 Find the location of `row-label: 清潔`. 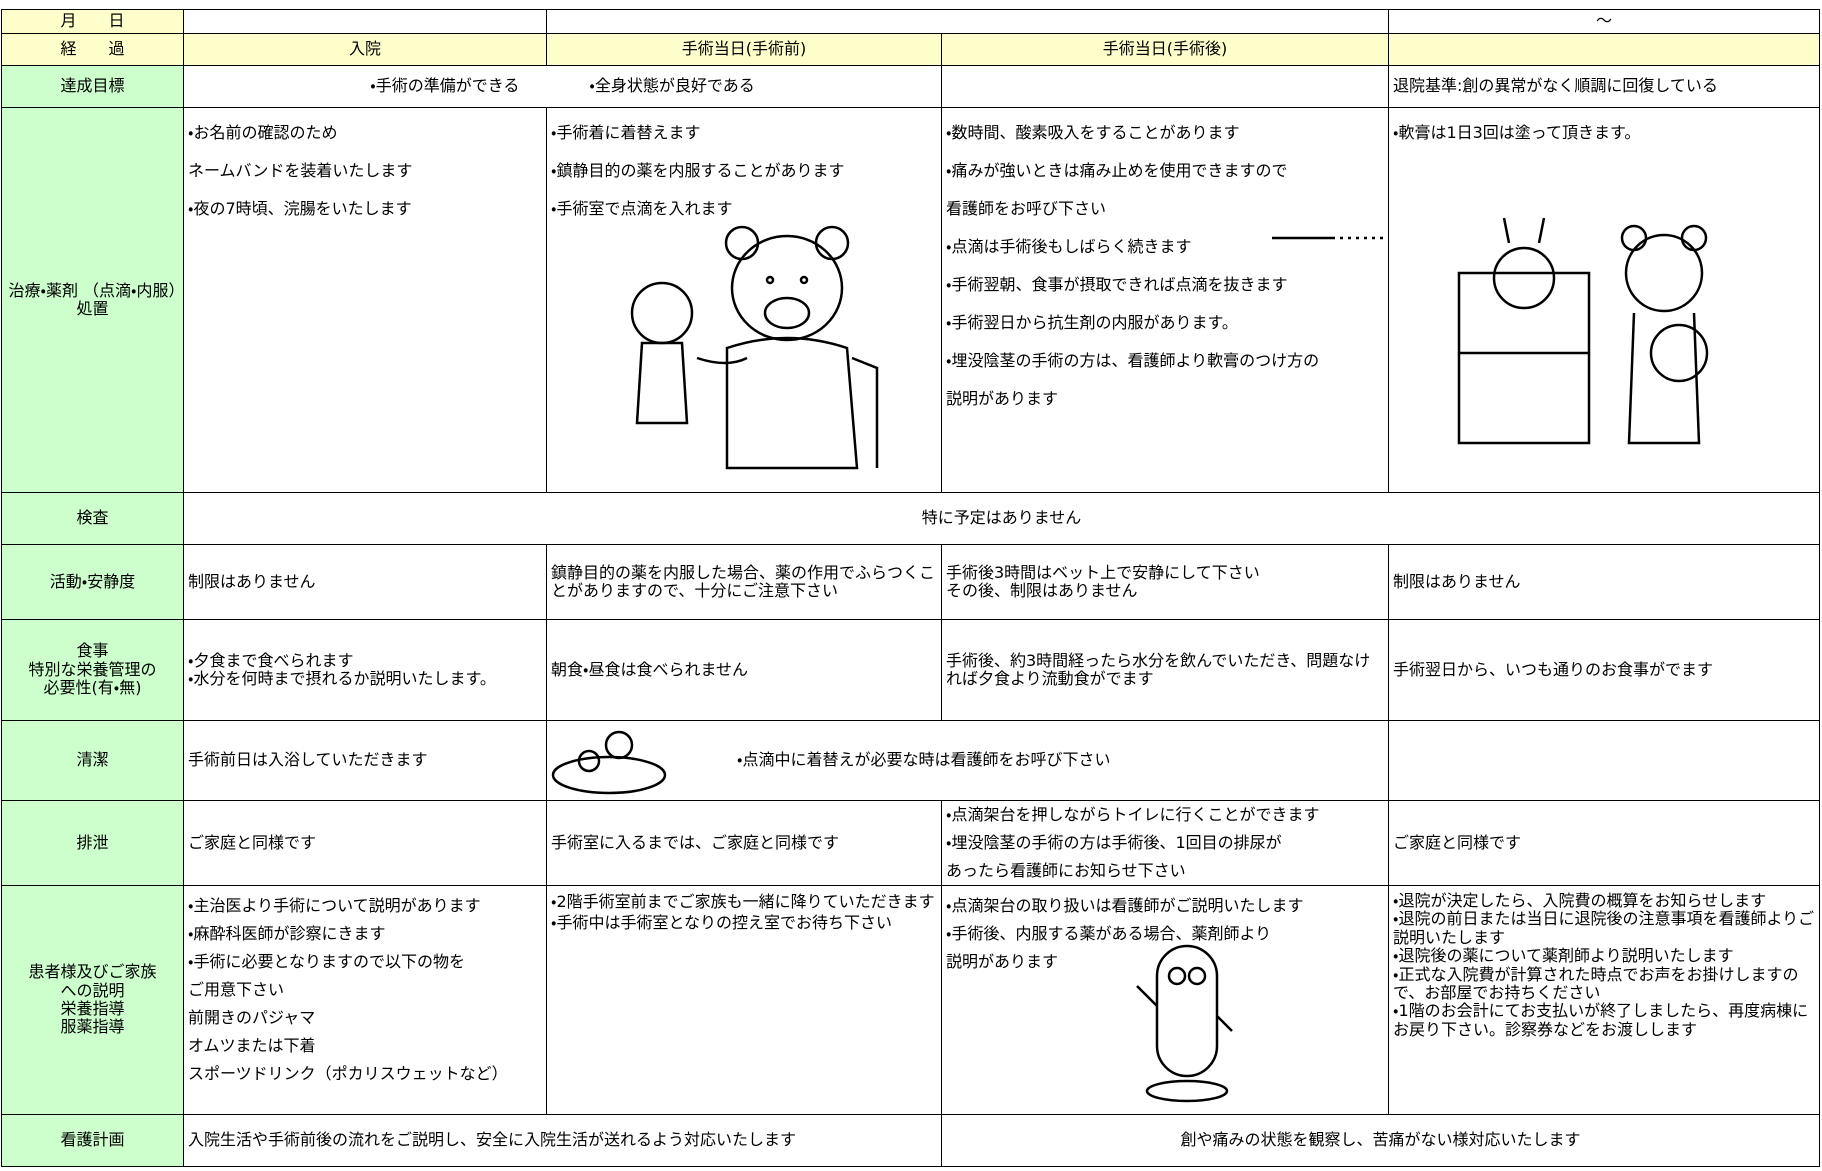

row-label: 清潔 is located at coordinates (92, 760).